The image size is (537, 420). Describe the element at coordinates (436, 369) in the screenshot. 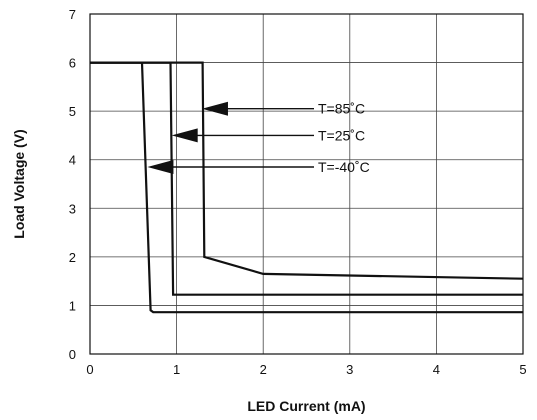

I see `x-tick-label: 4` at that location.